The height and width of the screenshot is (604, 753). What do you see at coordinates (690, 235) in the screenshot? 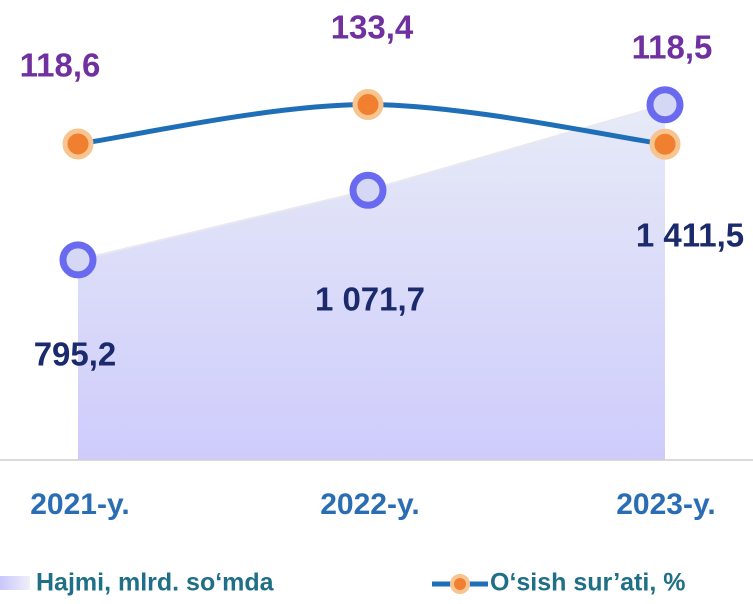
I see `value-label: 1 411,5` at bounding box center [690, 235].